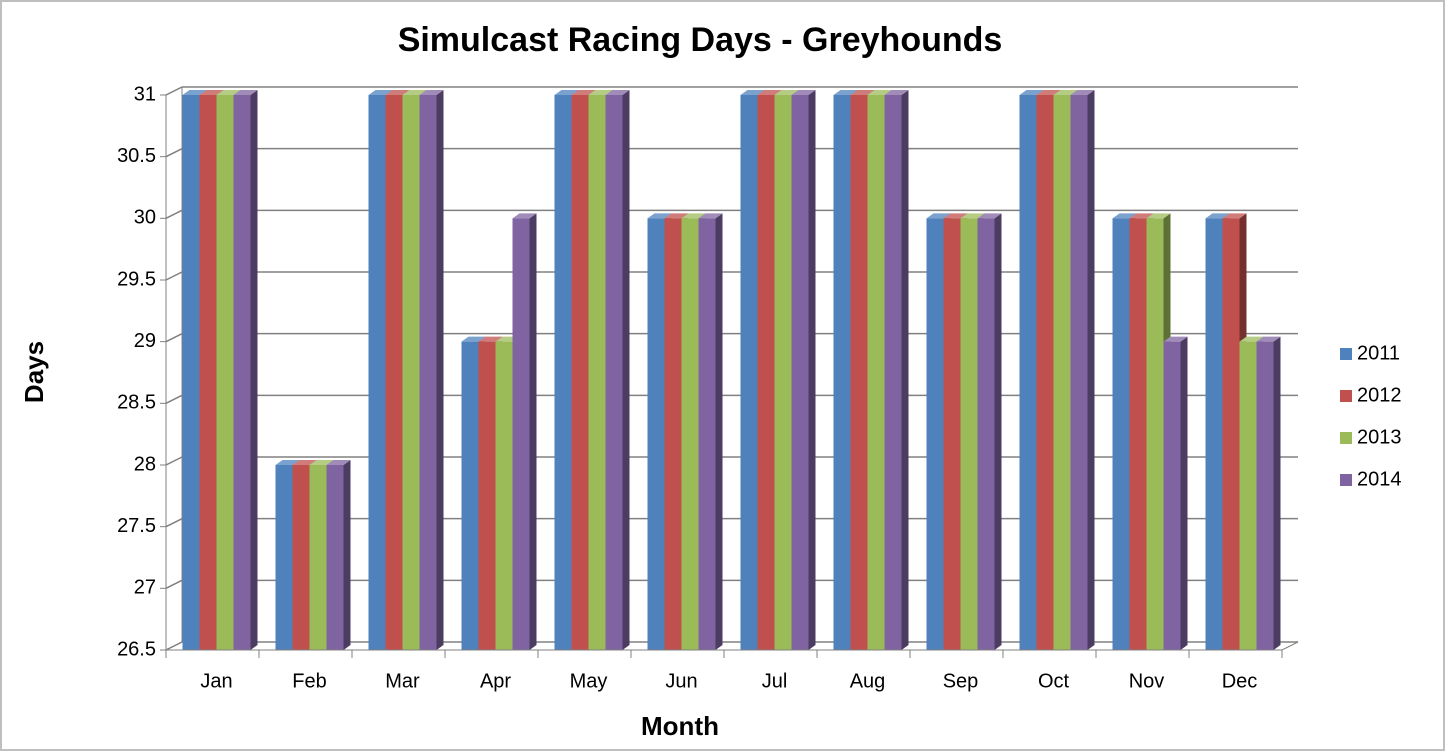  I want to click on y-tick-label: 27, so click(145, 588).